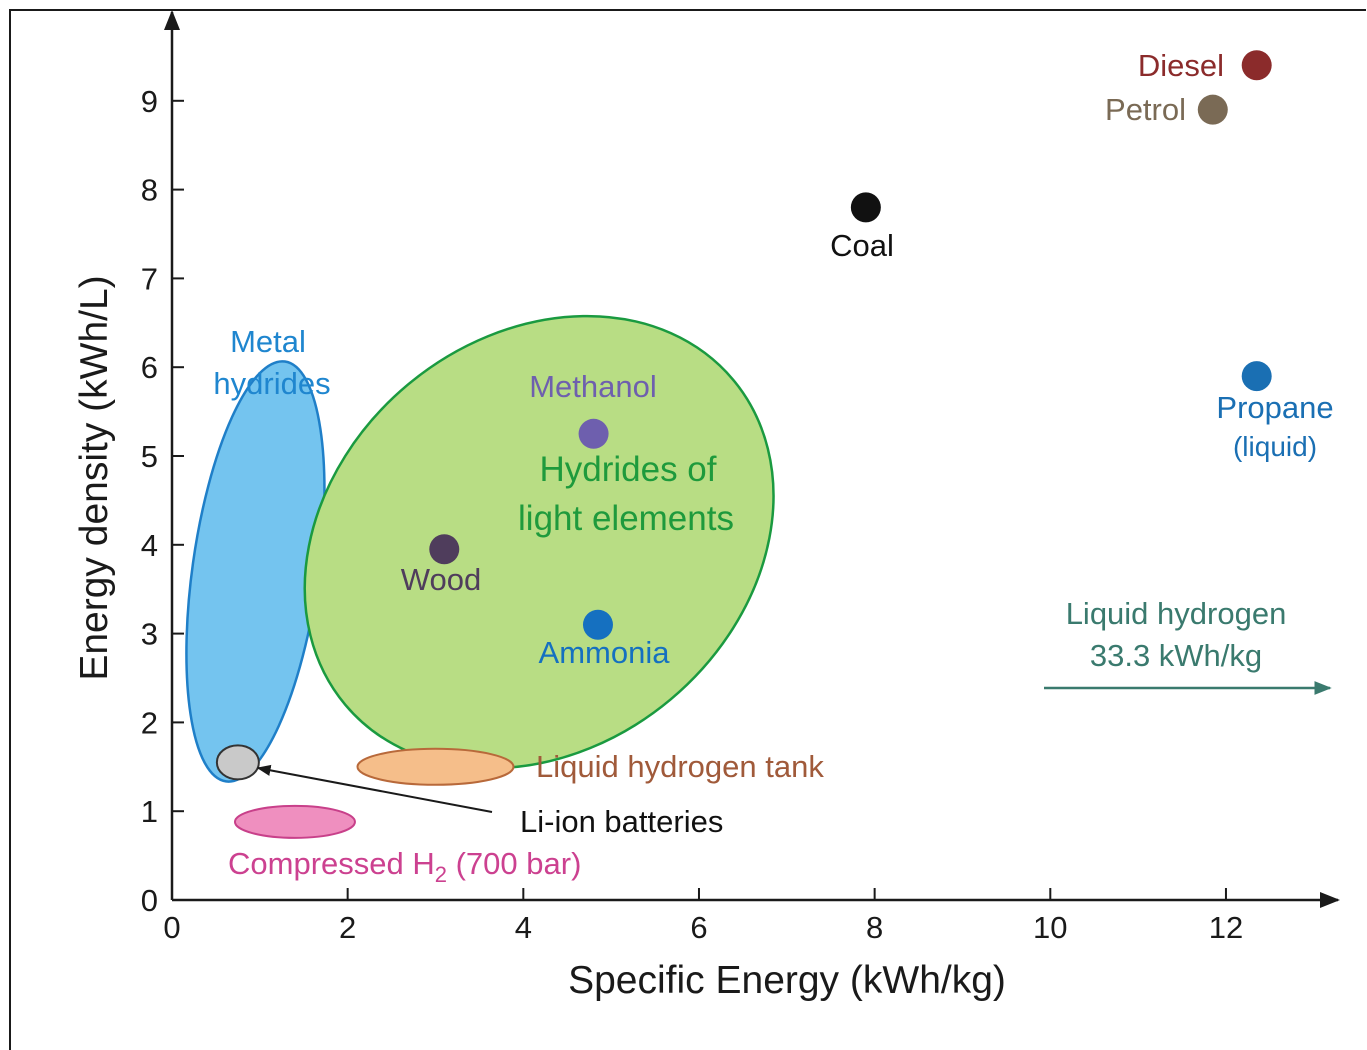 Image resolution: width=1367 pixels, height=1050 pixels. I want to click on liquid-hydrogen-tank-label: Liquid hydrogen tank, so click(680, 766).